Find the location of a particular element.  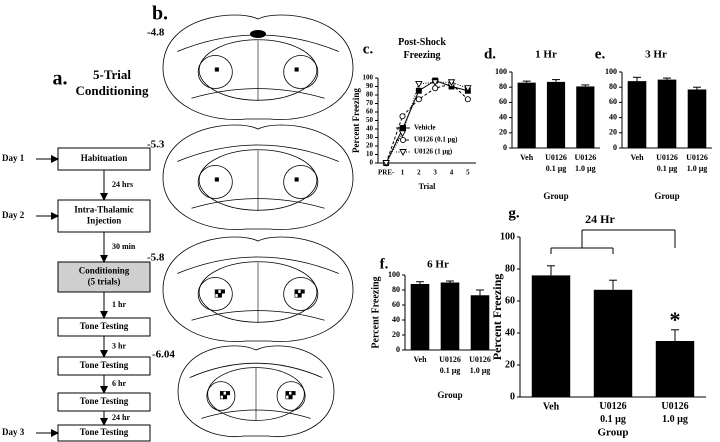

day-label: Day 3 is located at coordinates (13, 432).